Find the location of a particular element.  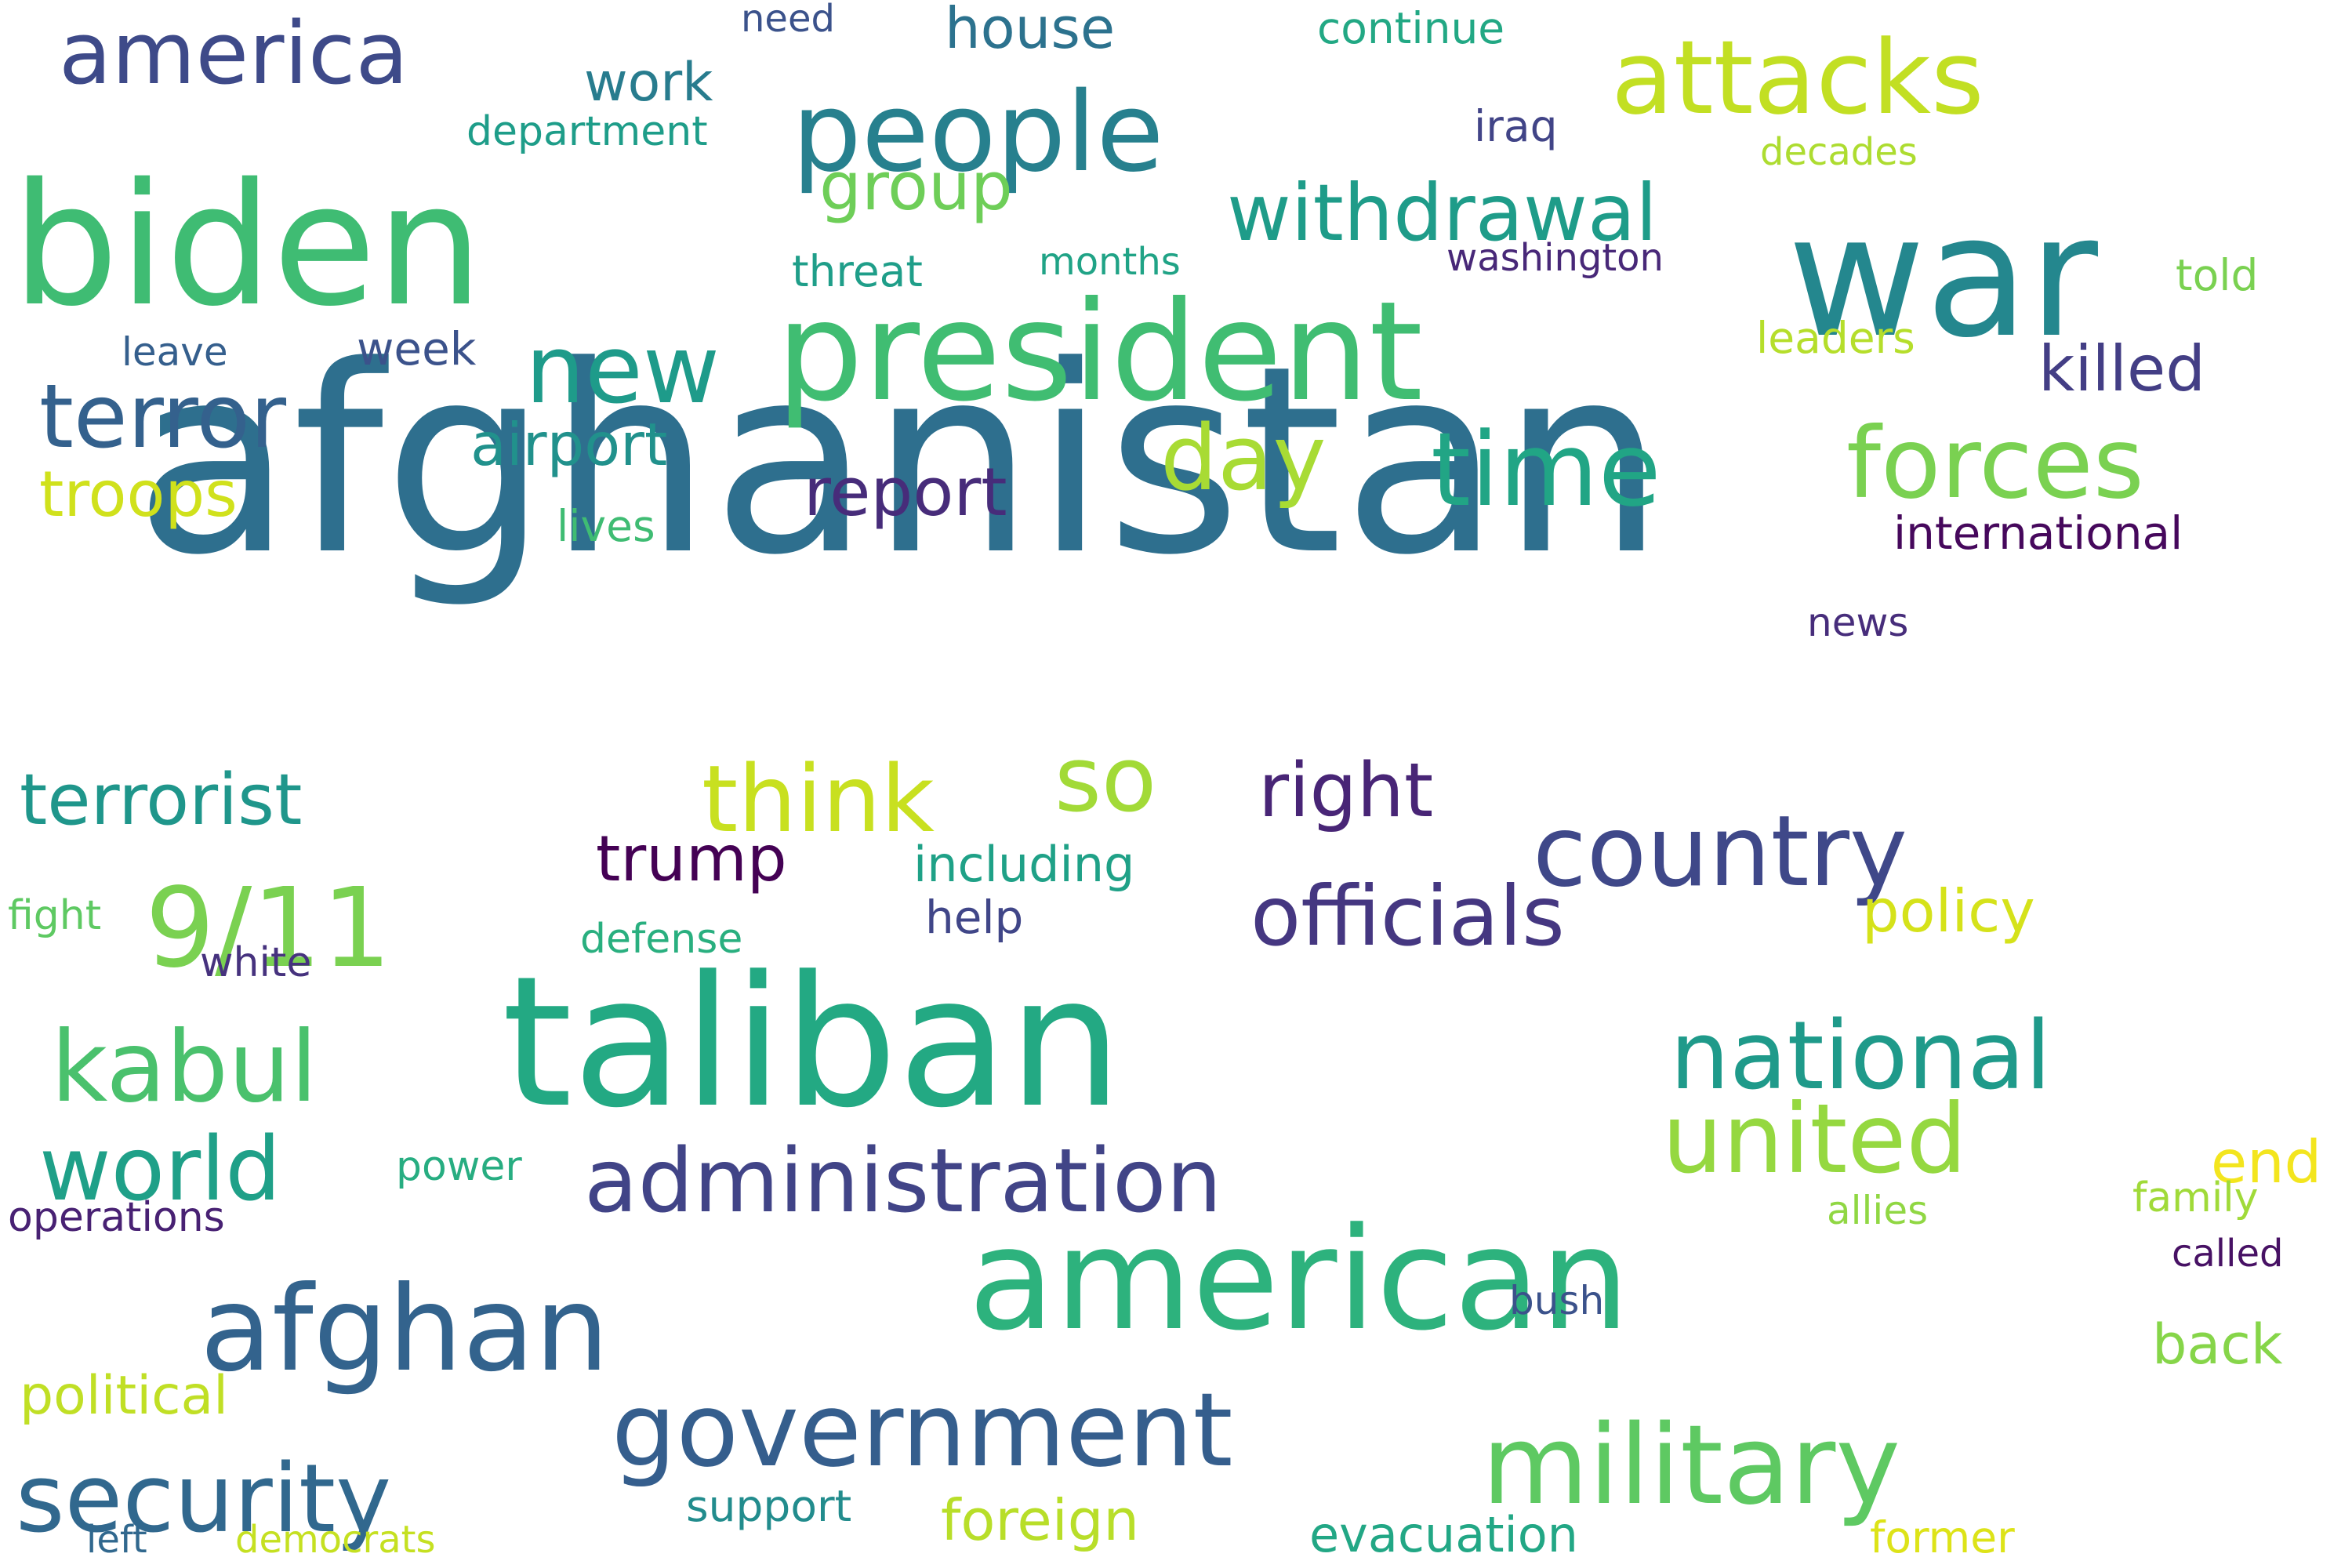

word-troops: troops is located at coordinates (138, 494).